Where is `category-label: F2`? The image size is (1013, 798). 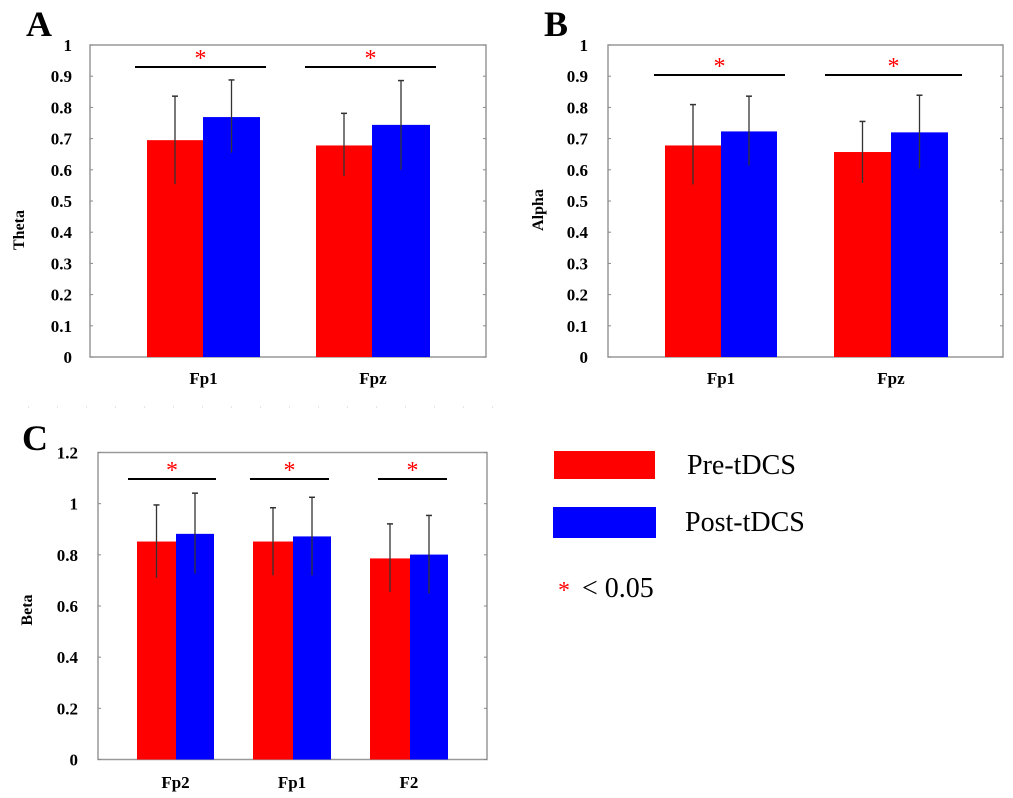 category-label: F2 is located at coordinates (409, 782).